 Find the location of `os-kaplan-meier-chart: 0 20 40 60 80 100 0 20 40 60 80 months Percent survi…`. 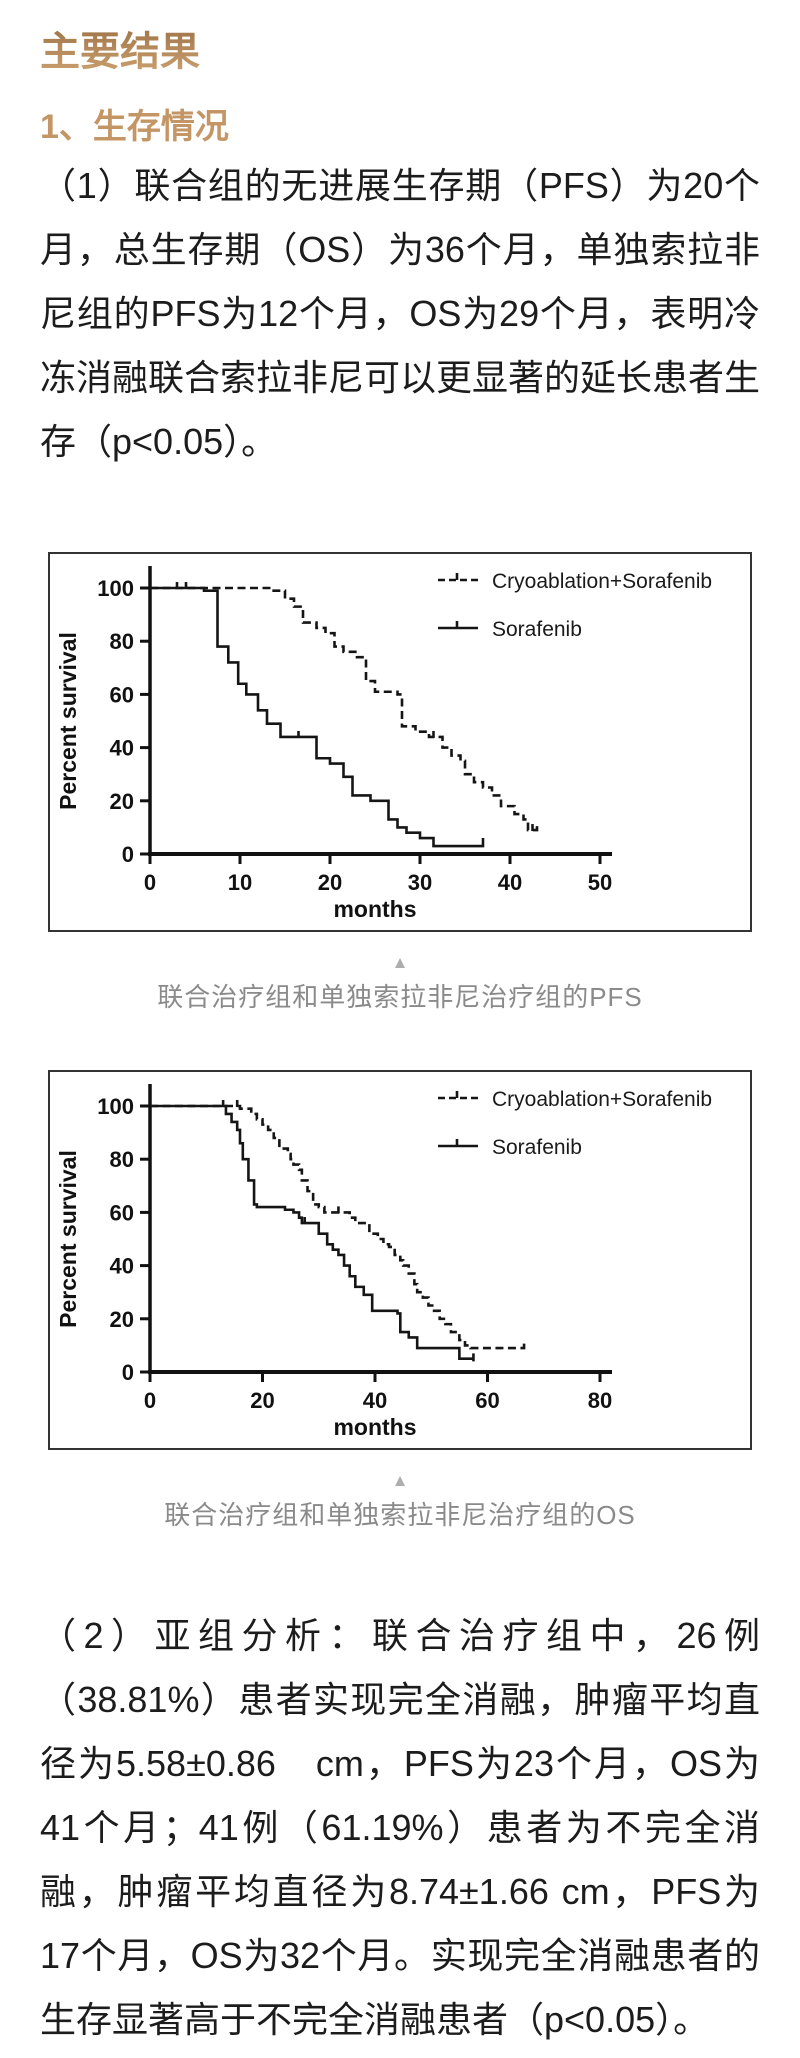

os-kaplan-meier-chart: 0 20 40 60 80 100 0 20 40 60 80 months Percent survi… is located at coordinates (383, 1262).